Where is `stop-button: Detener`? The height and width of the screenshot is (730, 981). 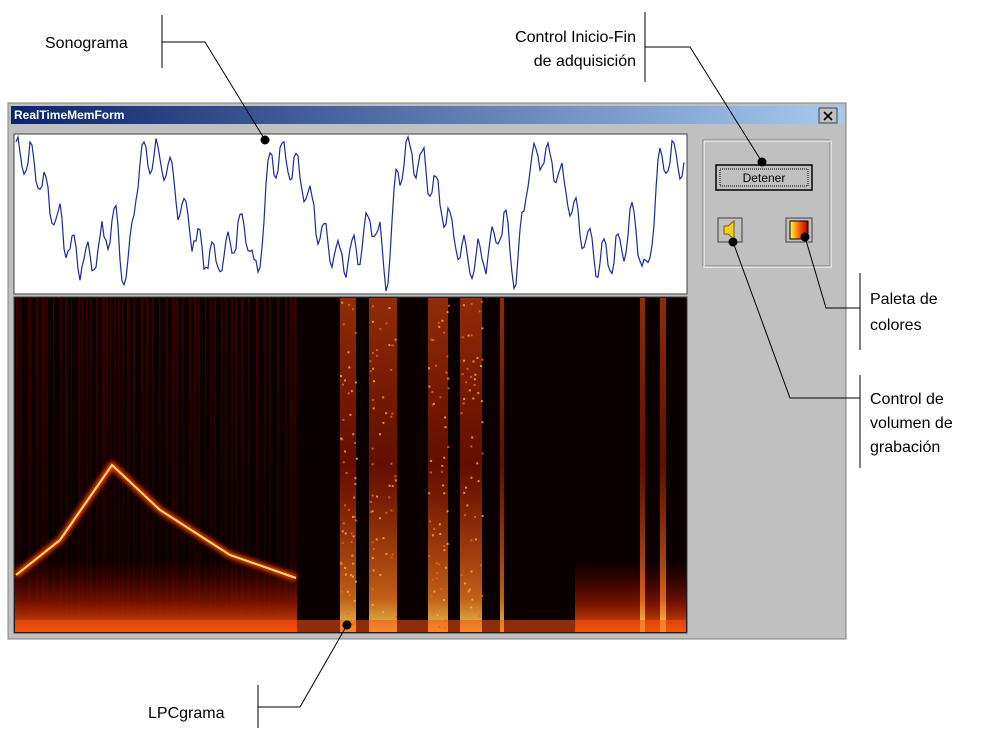 stop-button: Detener is located at coordinates (764, 177).